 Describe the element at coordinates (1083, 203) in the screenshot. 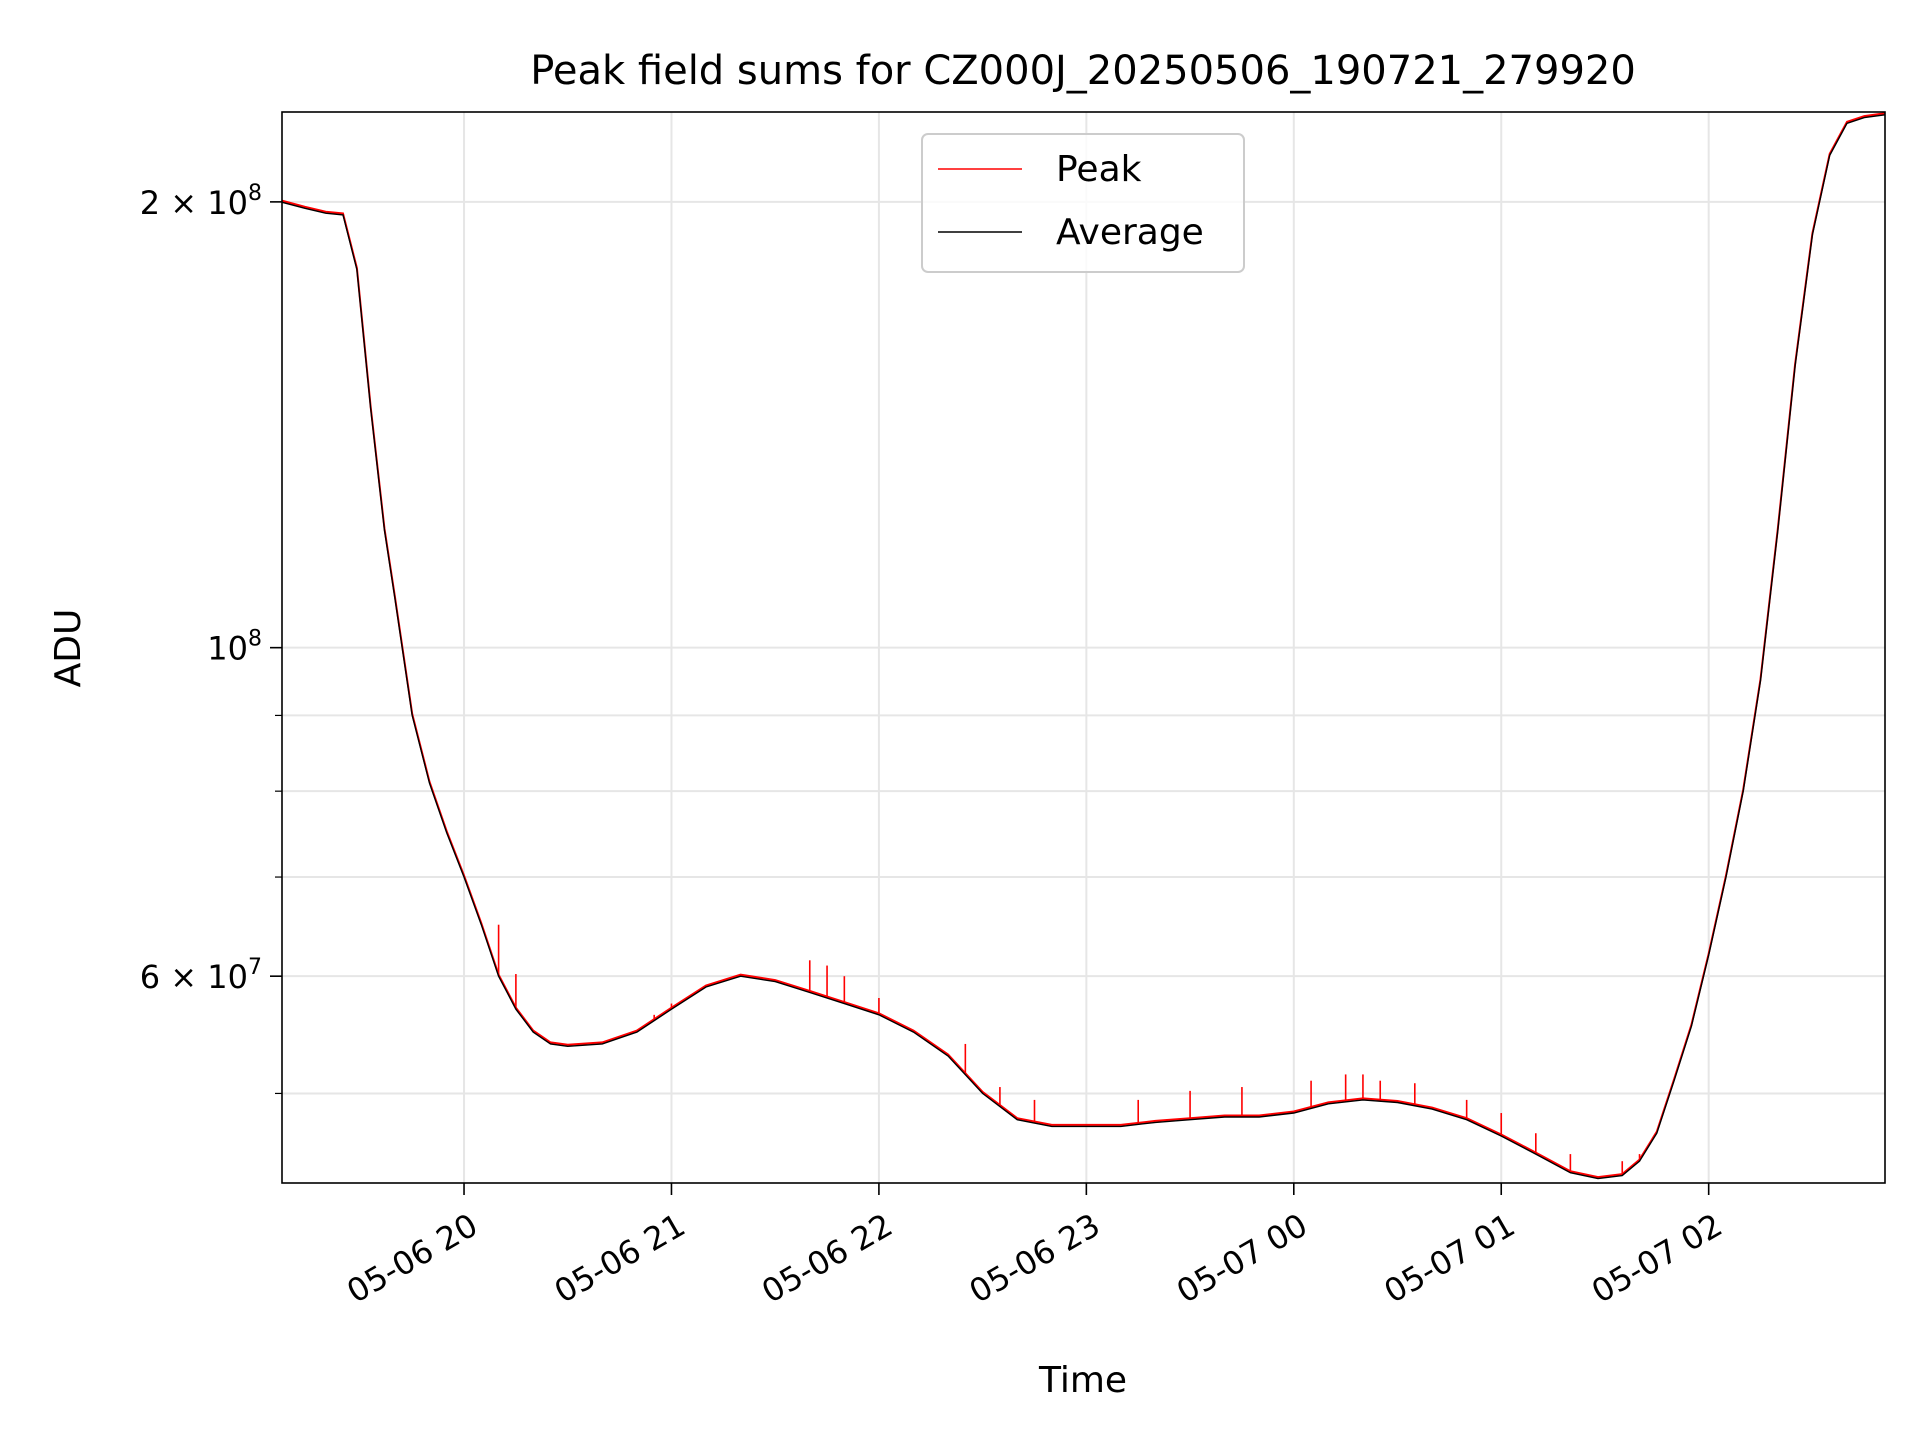

I see `legend: Peak Average` at that location.